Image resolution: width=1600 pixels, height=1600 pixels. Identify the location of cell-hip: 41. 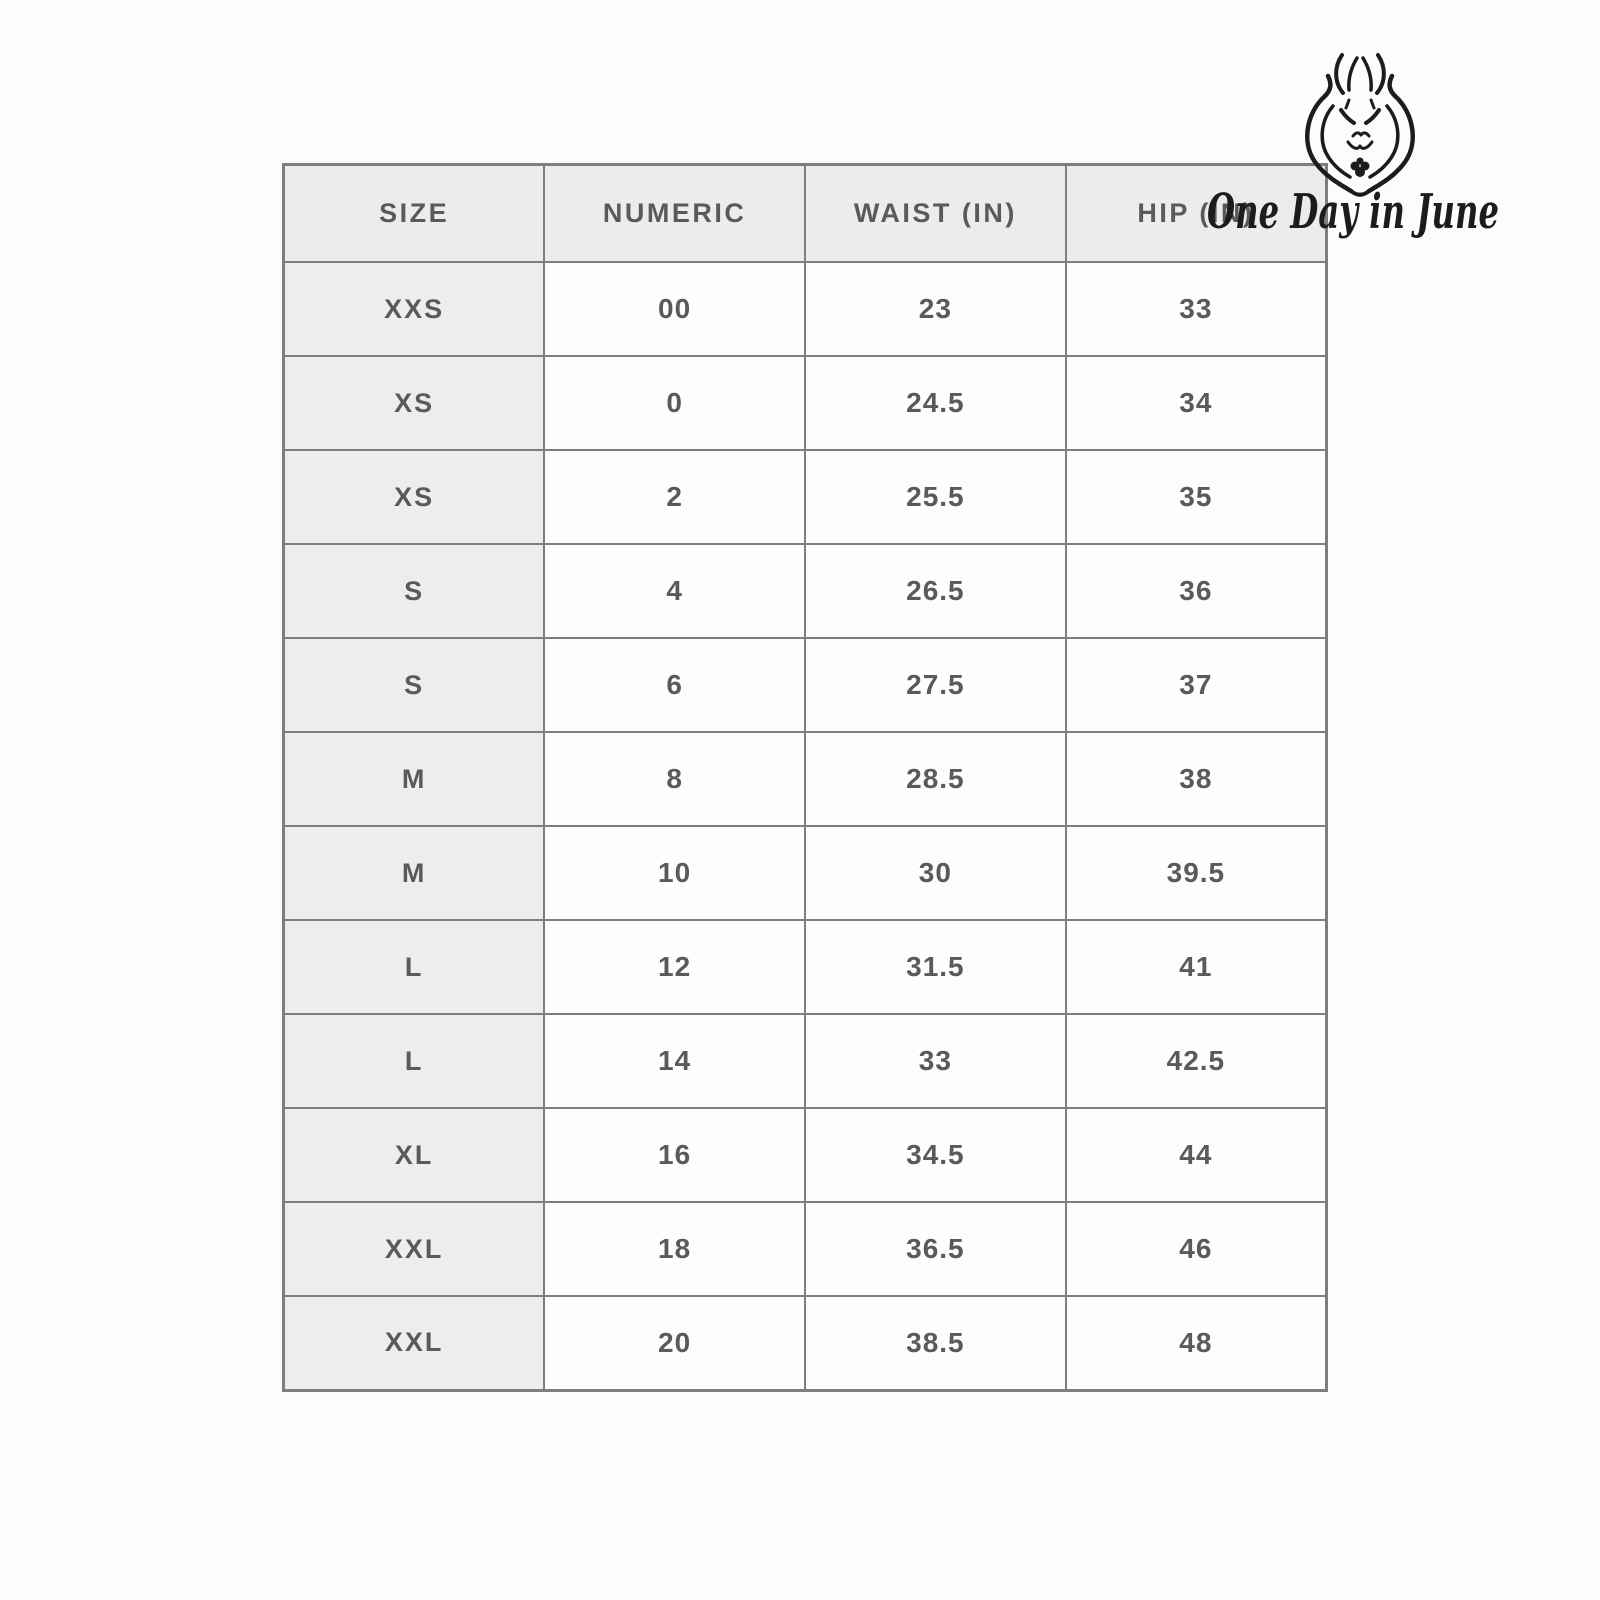
(1196, 967).